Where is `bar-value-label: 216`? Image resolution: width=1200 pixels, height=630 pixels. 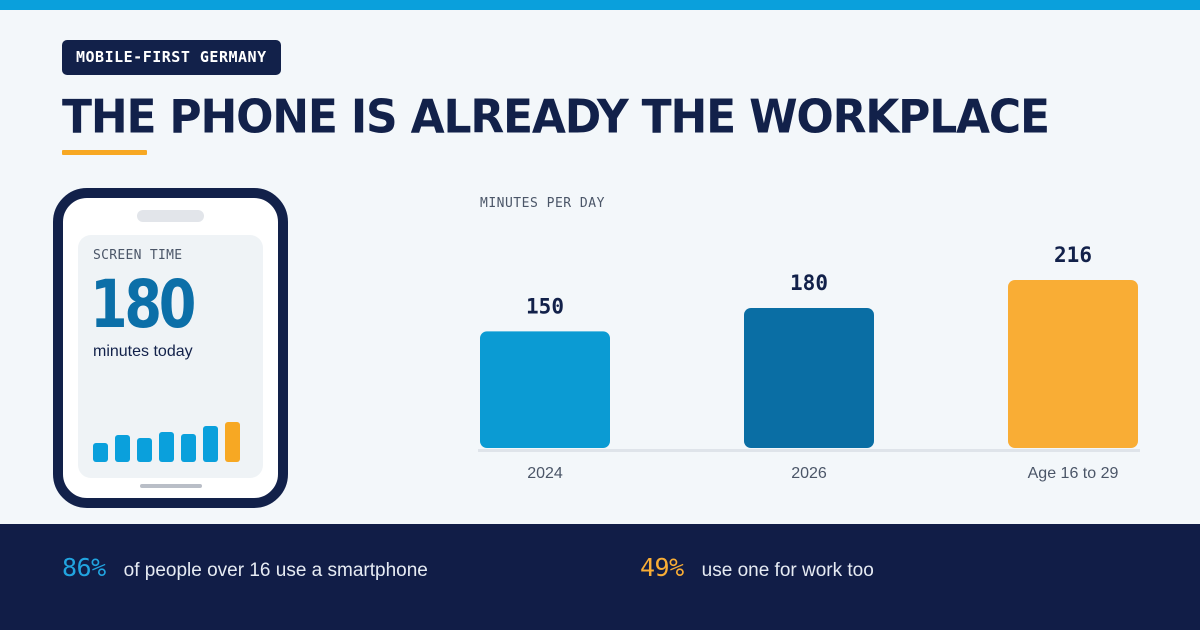
bar-value-label: 216 is located at coordinates (1073, 255).